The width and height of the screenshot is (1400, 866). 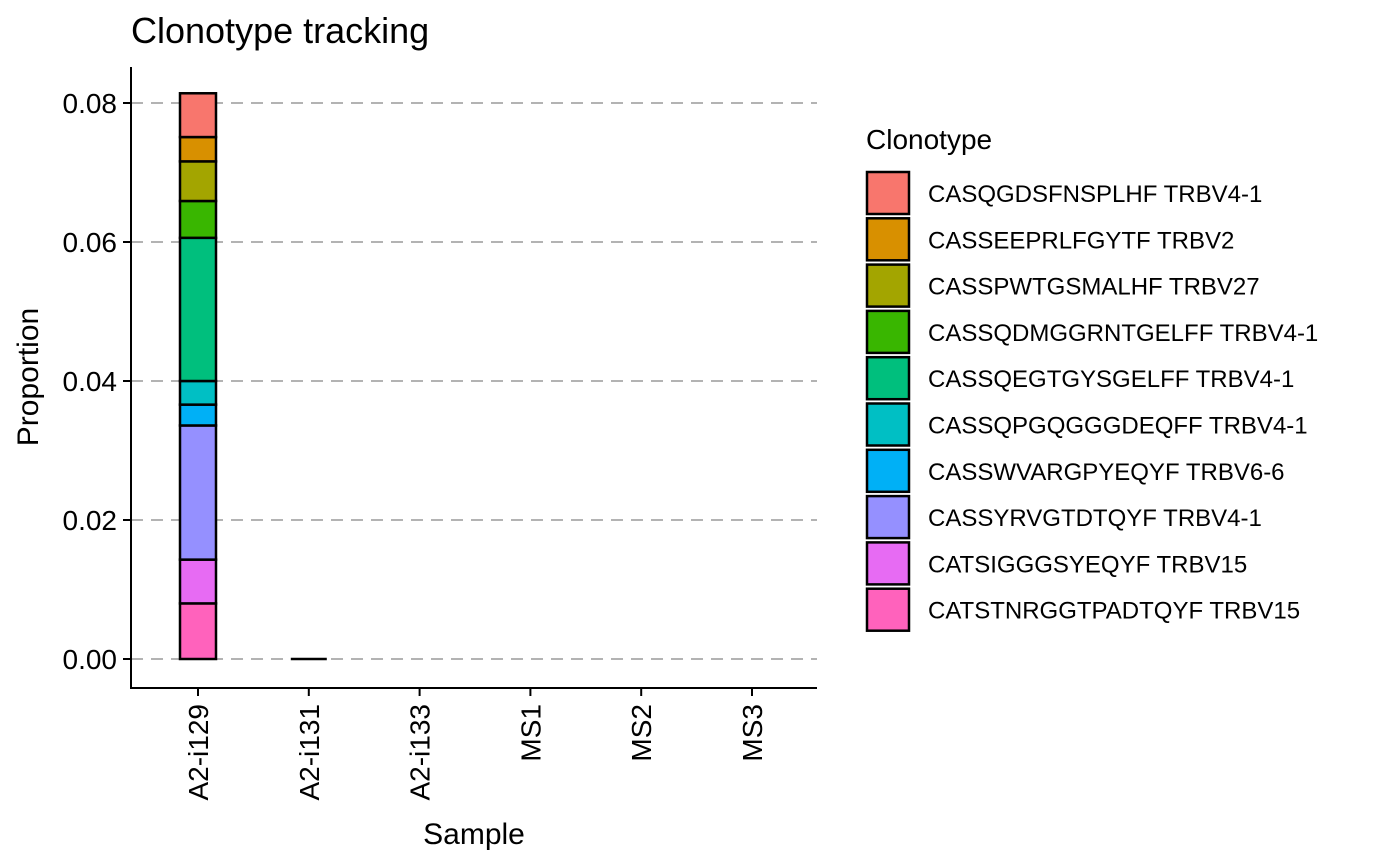 I want to click on legend-label: CASSQDMGGRNTGELFF TRBV4-1, so click(x=1123, y=333).